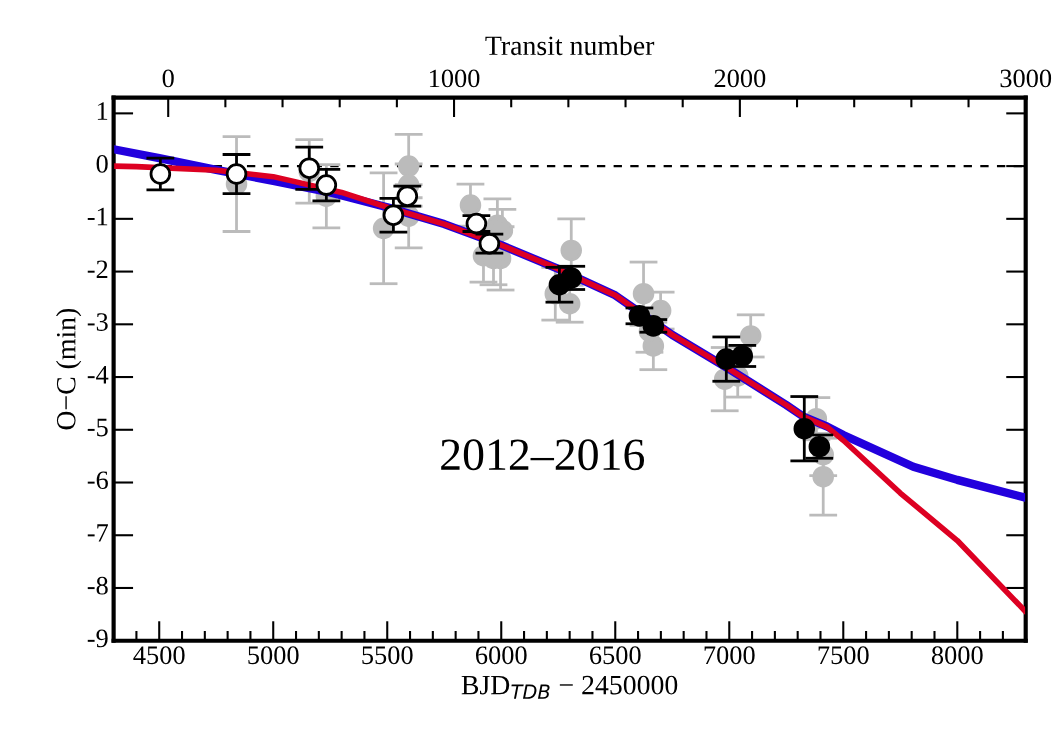  Describe the element at coordinates (957, 655) in the screenshot. I see `x-tick-label: 8000` at that location.